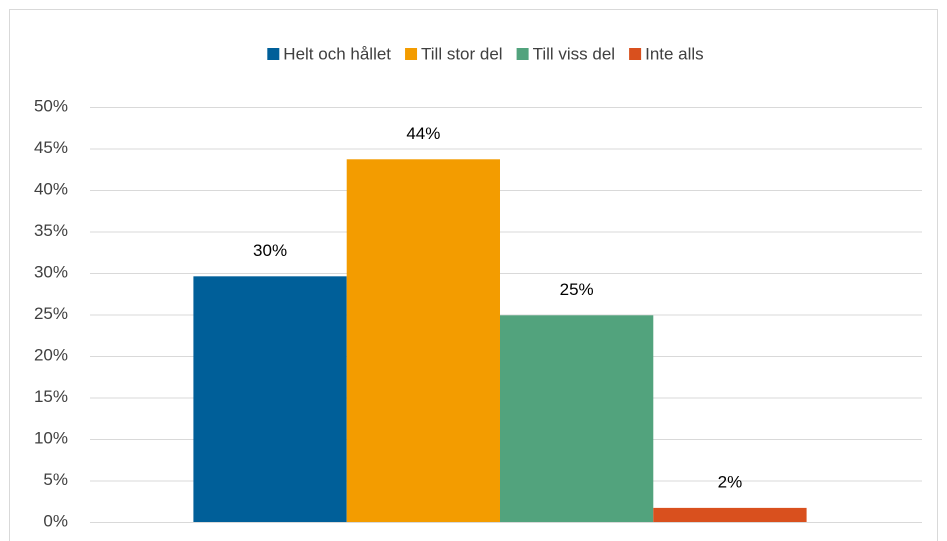 This screenshot has height=541, width=947. Describe the element at coordinates (55, 520) in the screenshot. I see `y-tick-label: 0%` at that location.